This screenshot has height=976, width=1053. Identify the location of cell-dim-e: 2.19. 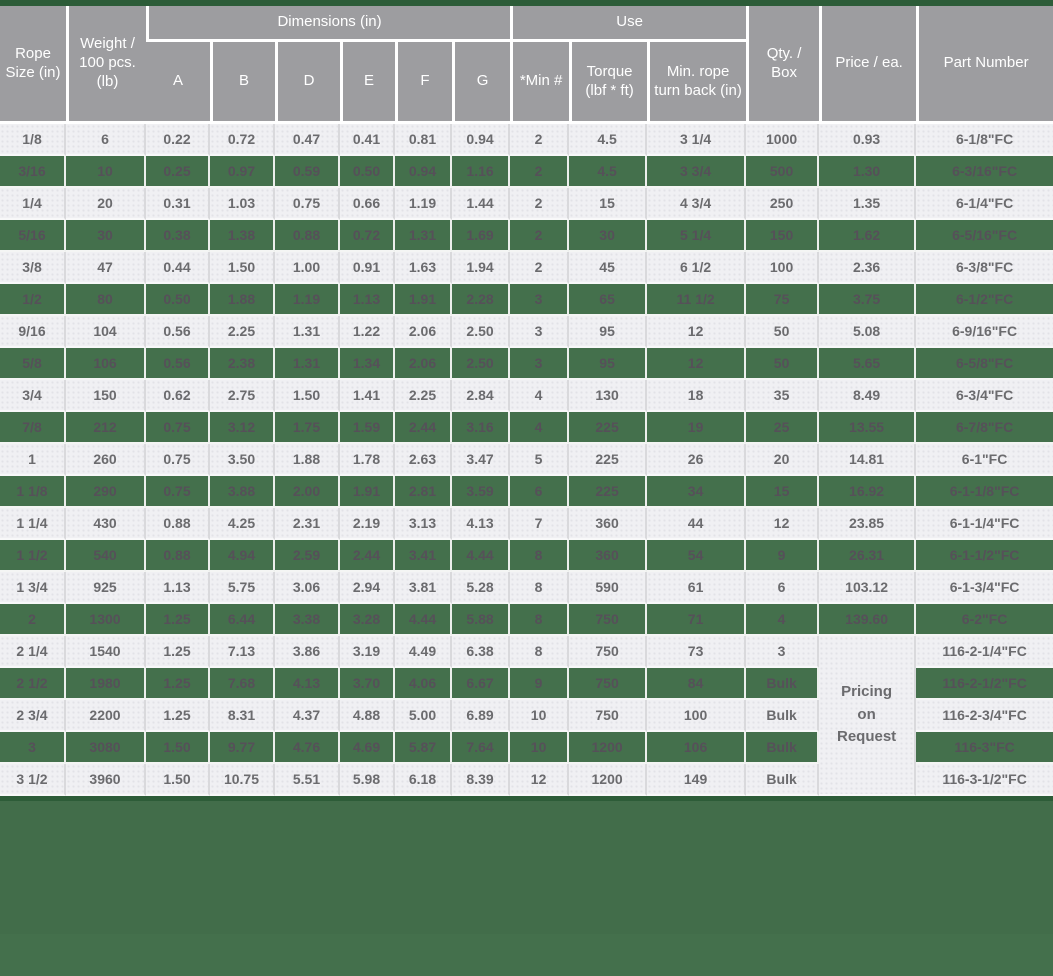
(367, 524).